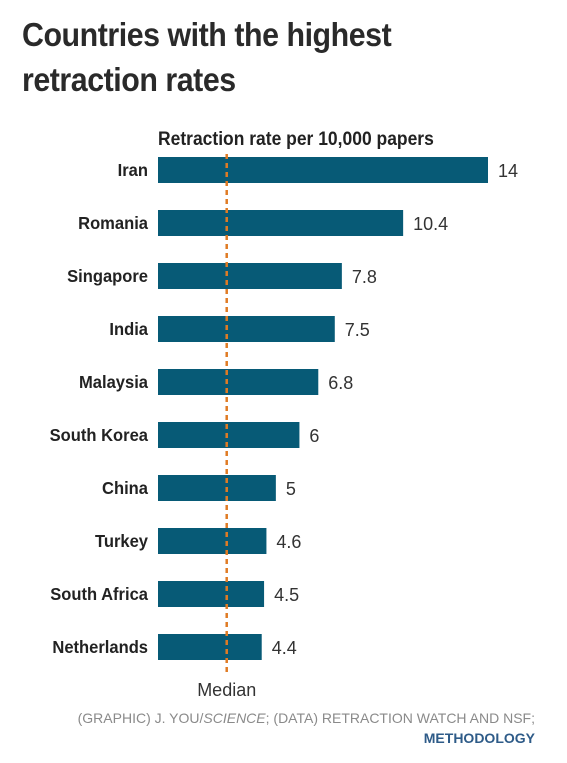  I want to click on category-label: China, so click(125, 487).